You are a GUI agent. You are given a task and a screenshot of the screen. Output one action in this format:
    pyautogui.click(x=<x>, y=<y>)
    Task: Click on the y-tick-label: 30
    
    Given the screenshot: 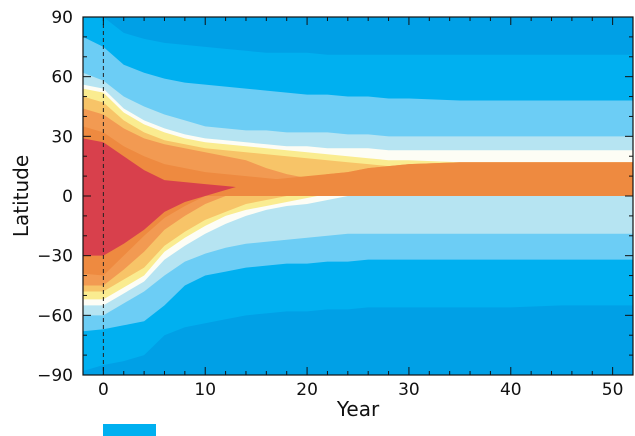 What is the action you would take?
    pyautogui.click(x=62, y=137)
    